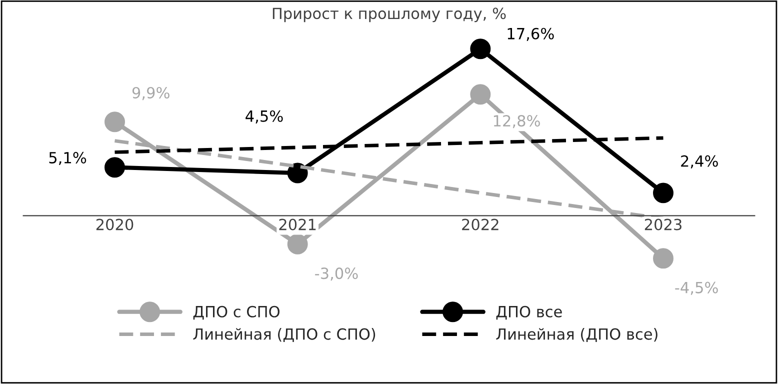 This screenshot has height=384, width=778. Describe the element at coordinates (151, 93) in the screenshot. I see `data-label: 9,9%` at that location.